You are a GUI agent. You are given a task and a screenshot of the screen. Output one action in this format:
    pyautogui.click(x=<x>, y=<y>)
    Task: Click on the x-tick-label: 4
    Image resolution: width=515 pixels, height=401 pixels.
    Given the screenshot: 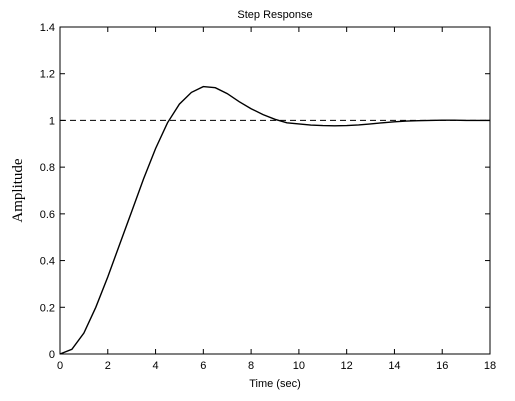 What is the action you would take?
    pyautogui.click(x=155, y=366)
    